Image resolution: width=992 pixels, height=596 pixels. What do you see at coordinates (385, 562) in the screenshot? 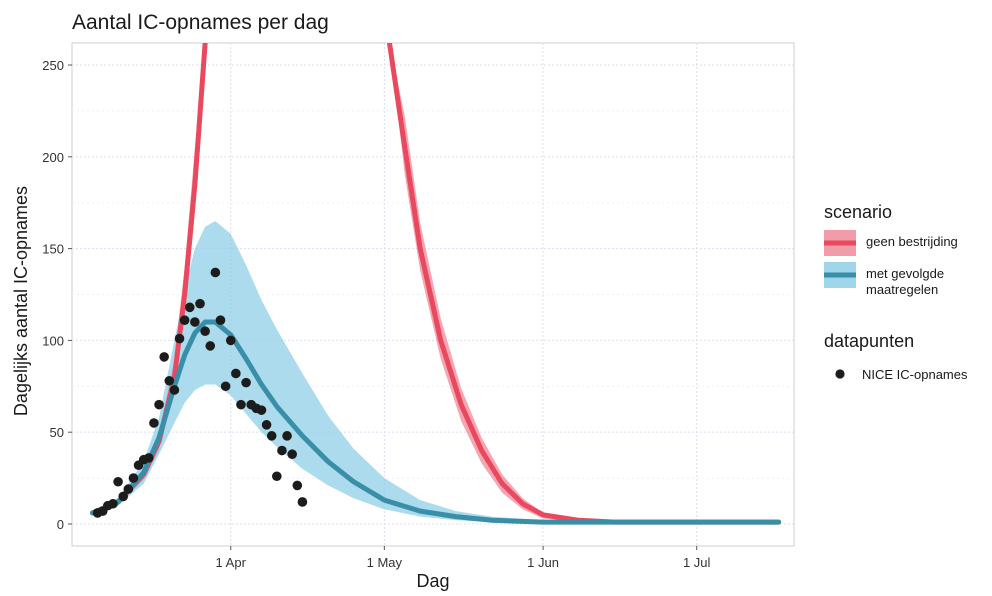
I see `x-tick-label: 1 May` at bounding box center [385, 562].